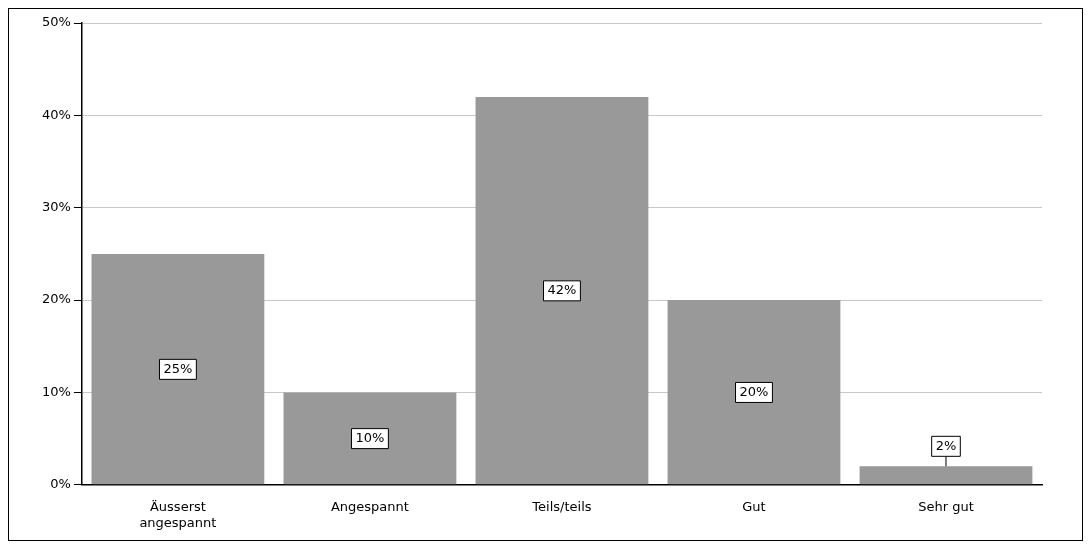 This screenshot has width=1091, height=549. Describe the element at coordinates (56, 299) in the screenshot. I see `y-tick-label: 20%` at that location.